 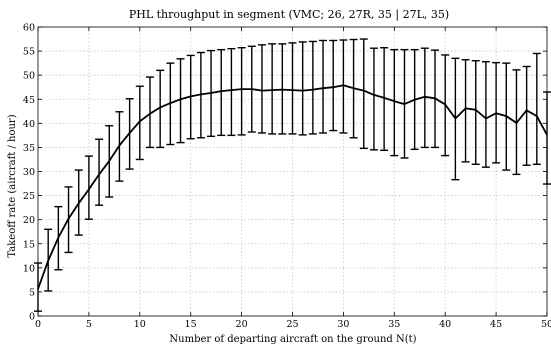 I want to click on x-tick-label: 50, so click(x=546, y=324).